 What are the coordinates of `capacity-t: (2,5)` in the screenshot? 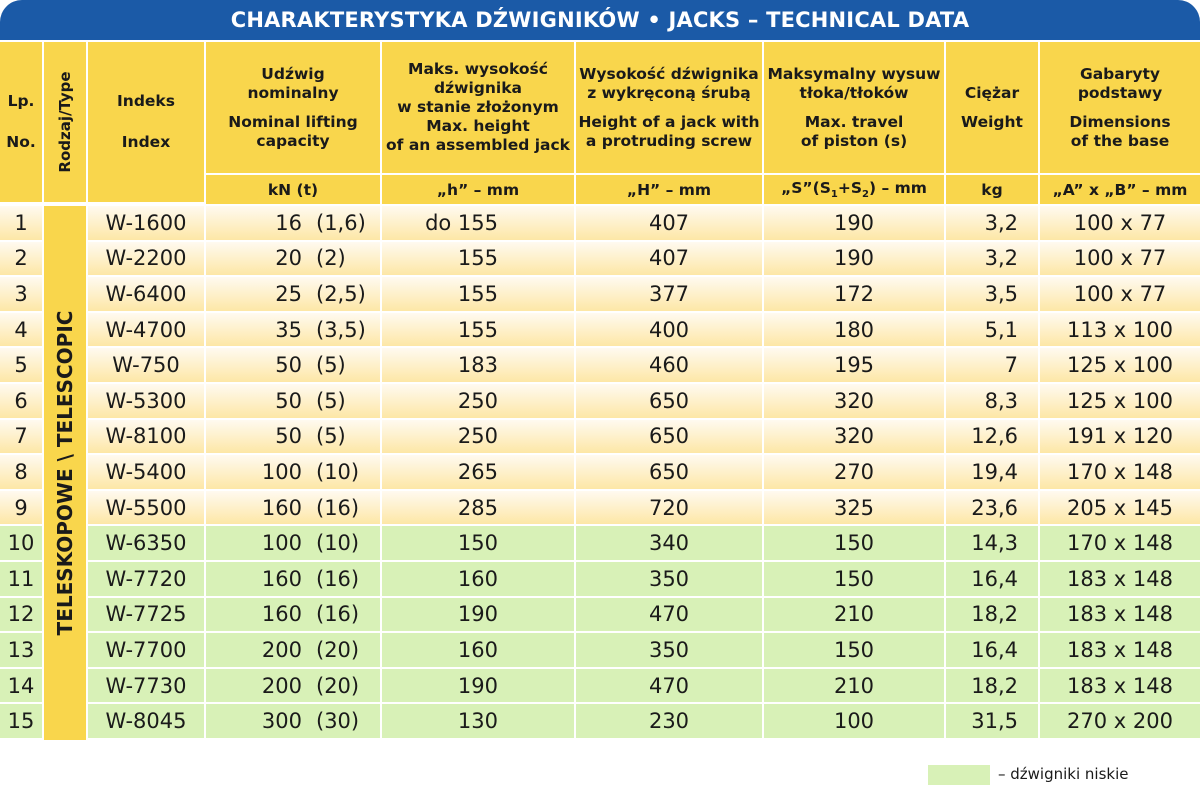 It's located at (341, 293).